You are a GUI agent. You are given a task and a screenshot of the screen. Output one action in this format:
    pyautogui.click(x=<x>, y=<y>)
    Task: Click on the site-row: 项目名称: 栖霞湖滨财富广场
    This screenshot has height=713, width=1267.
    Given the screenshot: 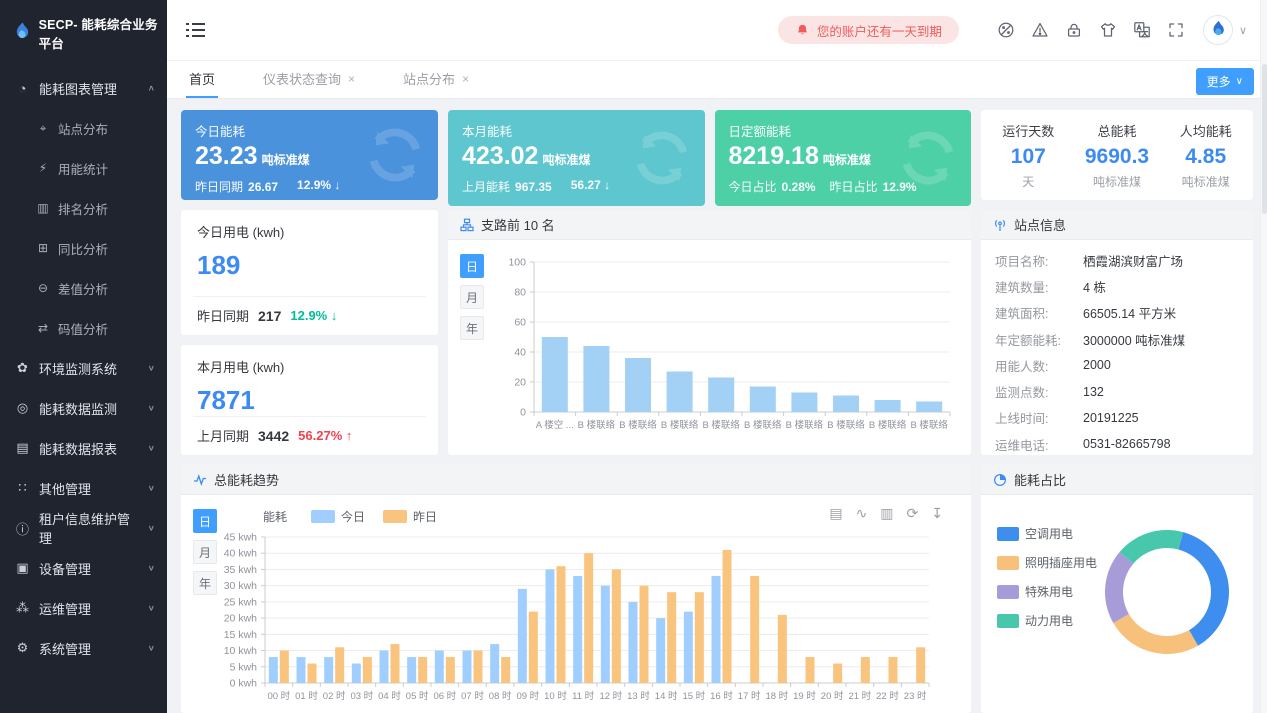 What is the action you would take?
    pyautogui.click(x=1117, y=260)
    